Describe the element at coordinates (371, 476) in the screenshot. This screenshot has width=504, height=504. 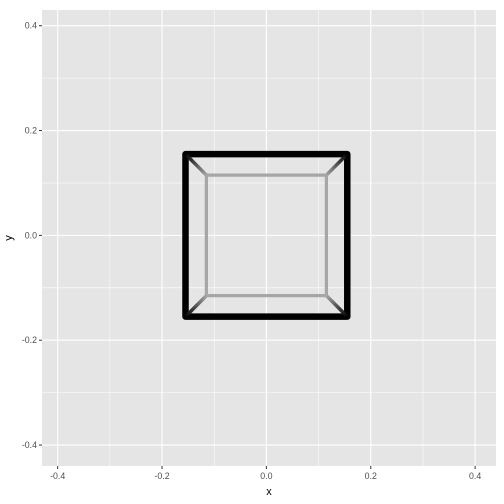
I see `x-tick-label: 0.2` at that location.